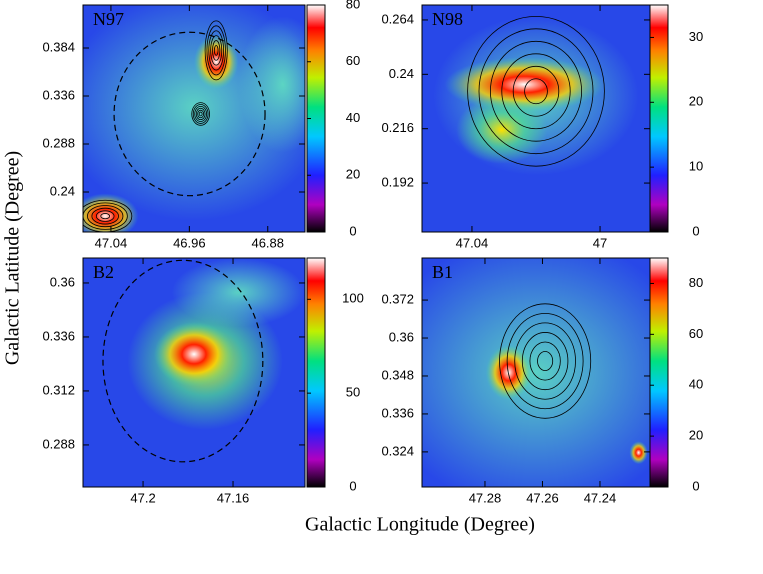 The width and height of the screenshot is (763, 574). What do you see at coordinates (397, 299) in the screenshot?
I see `y-tick-label: 0.372` at bounding box center [397, 299].